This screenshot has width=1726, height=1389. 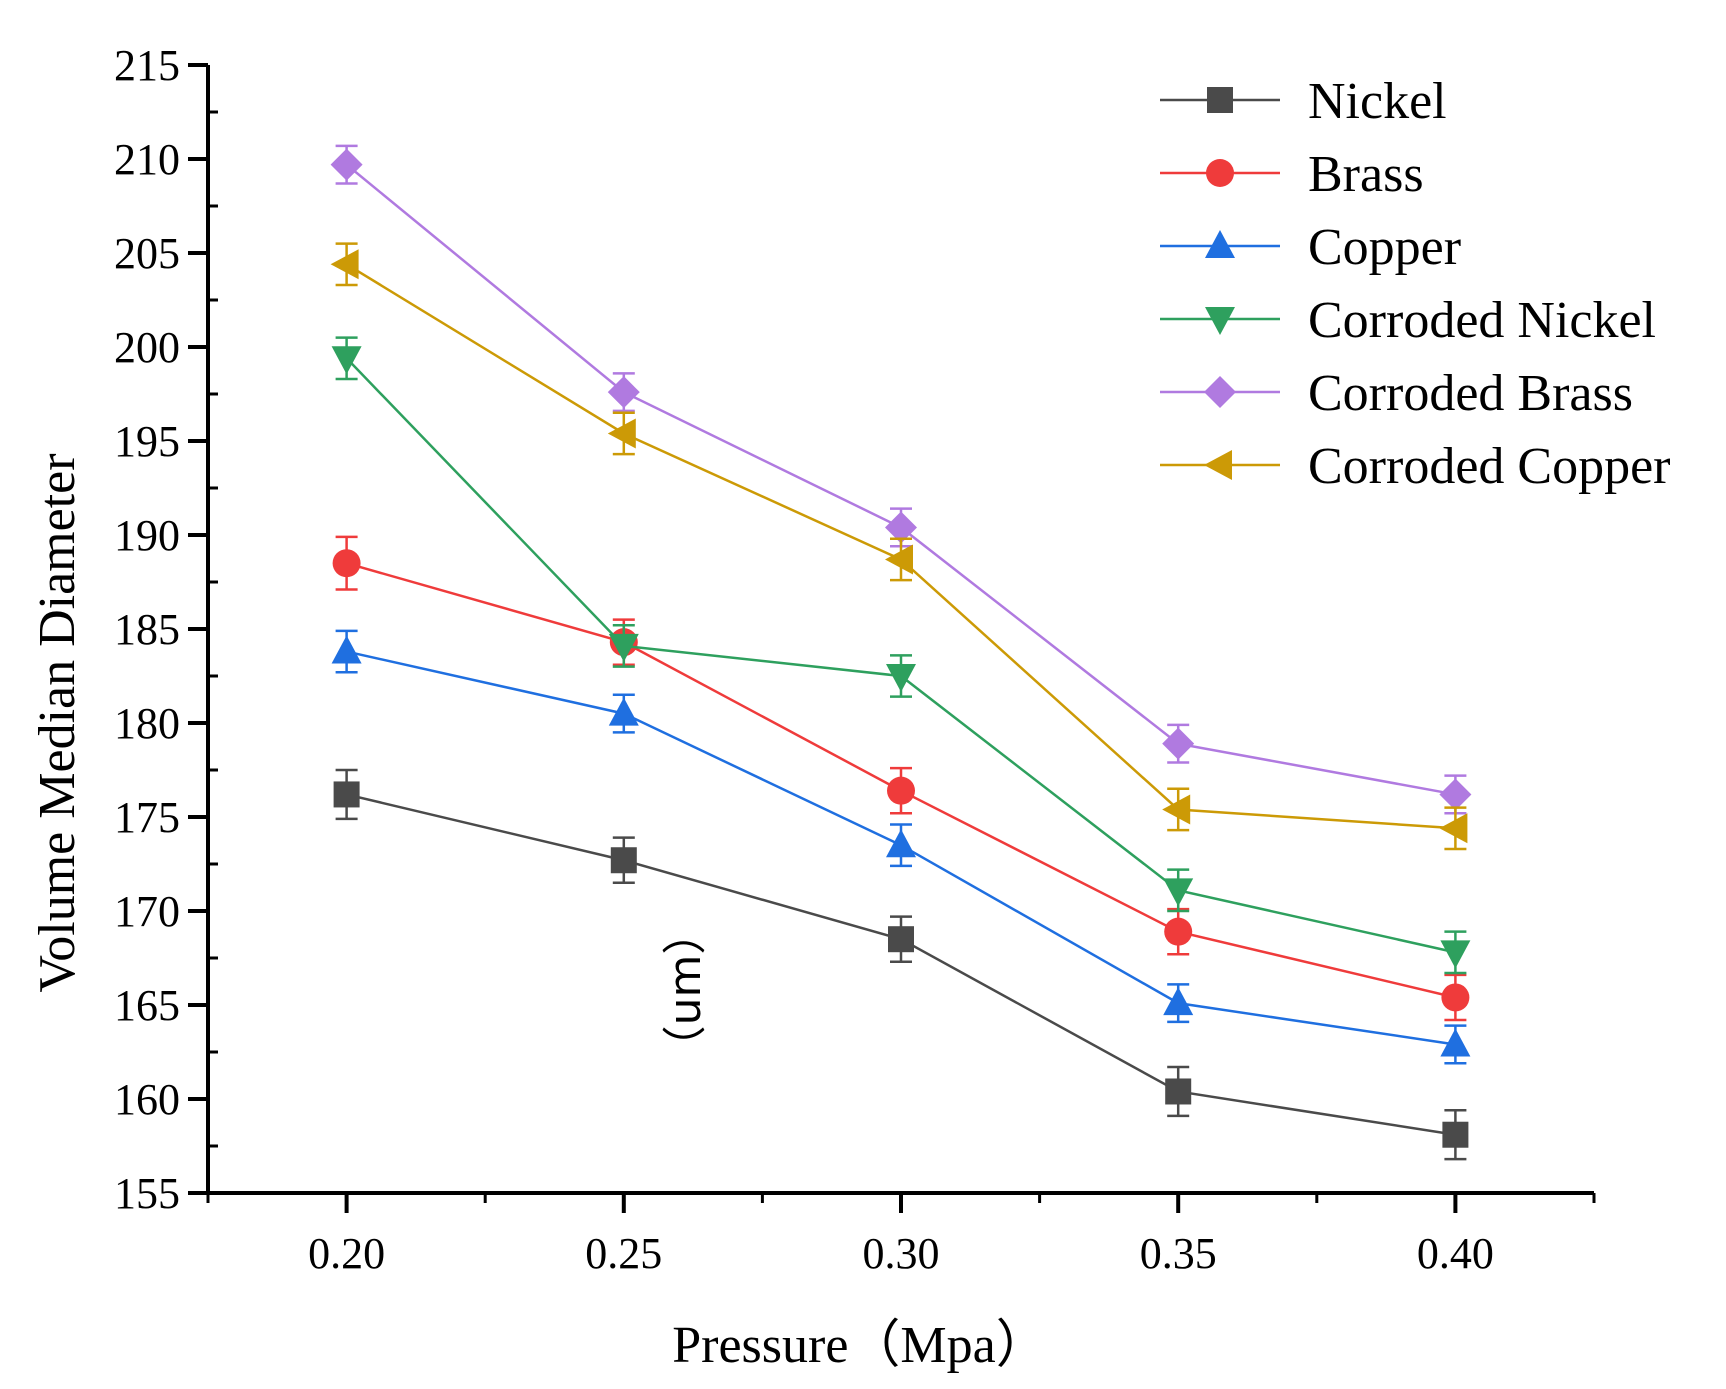 I want to click on y-tick-label: 190, so click(x=147, y=535).